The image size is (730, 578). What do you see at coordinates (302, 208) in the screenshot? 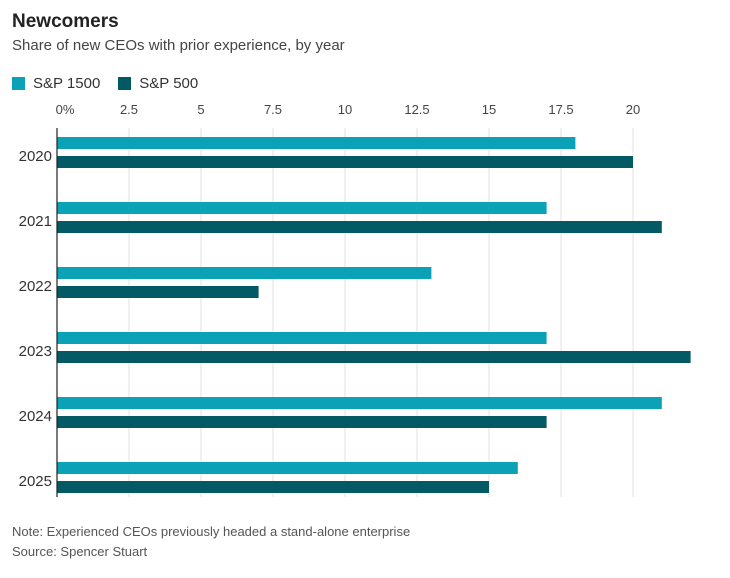
I see `bar-sp1500-2021` at bounding box center [302, 208].